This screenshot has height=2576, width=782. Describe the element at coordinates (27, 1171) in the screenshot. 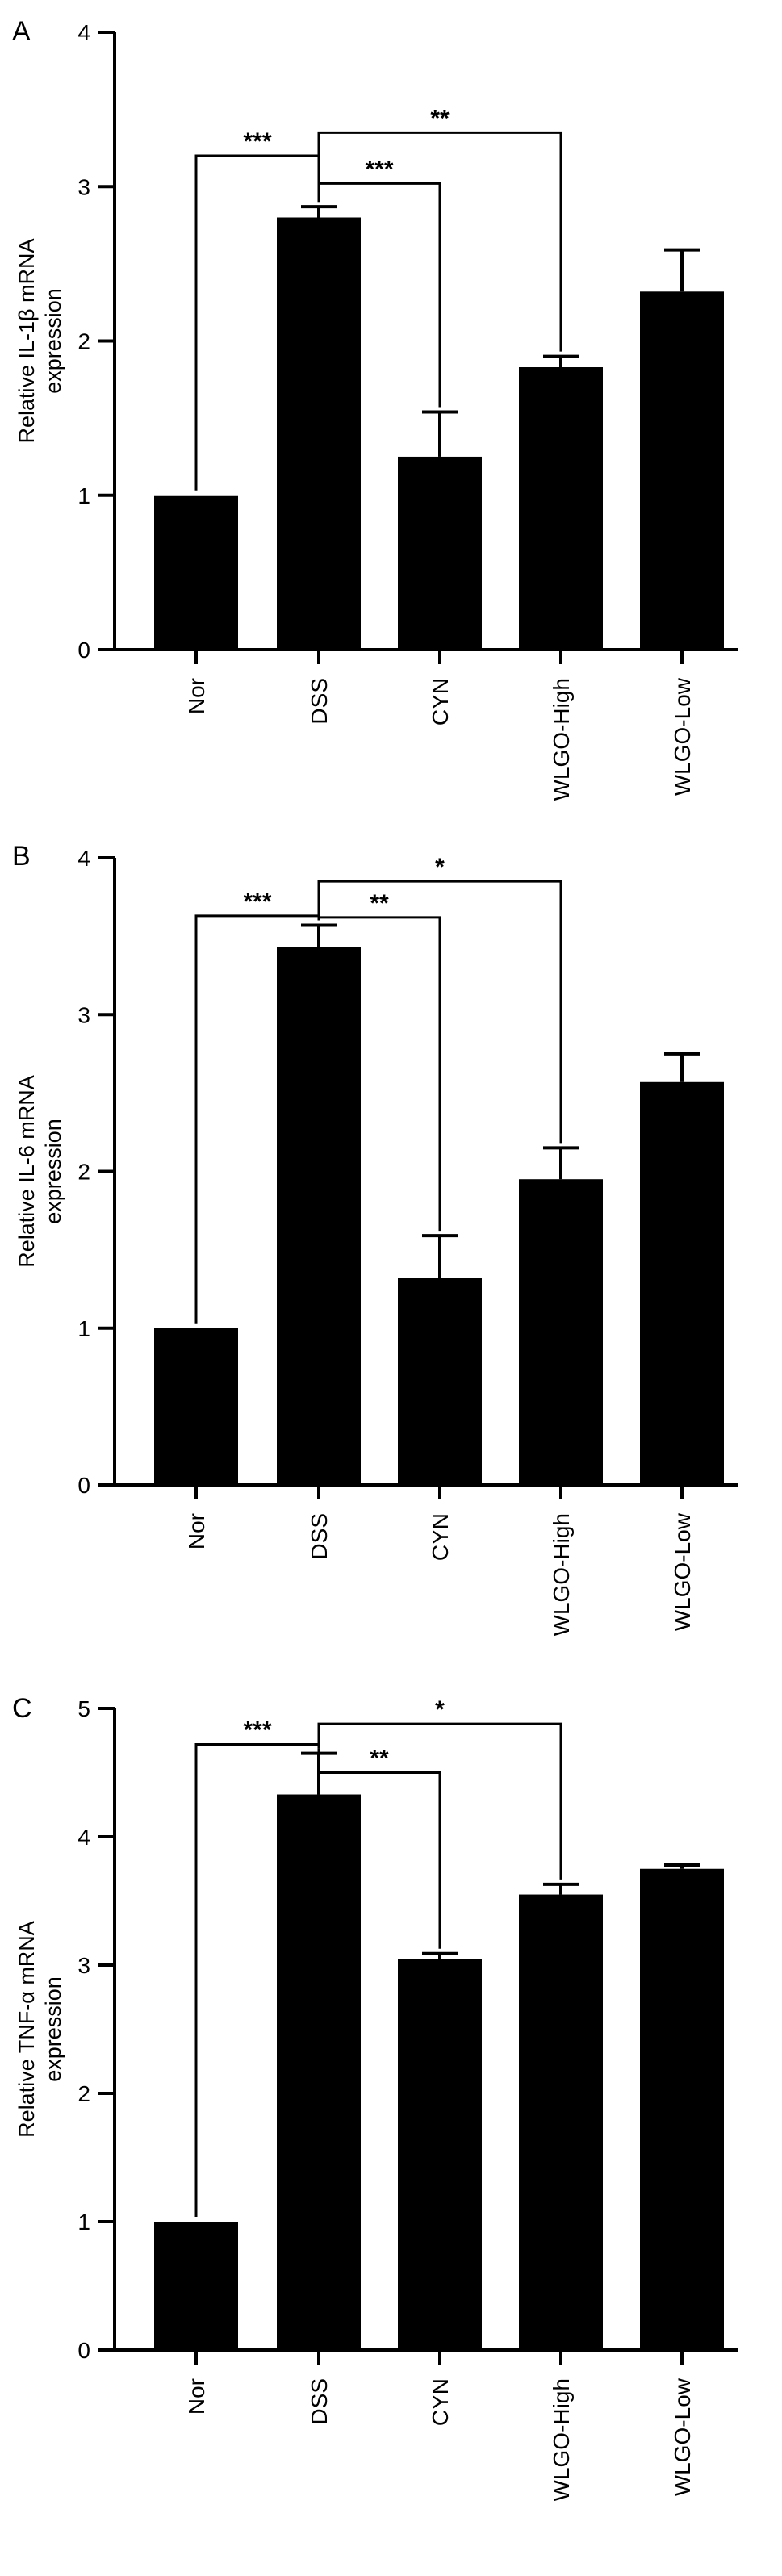

I see `y-axis-title-line-1: Relative IL-6 mRNA` at that location.